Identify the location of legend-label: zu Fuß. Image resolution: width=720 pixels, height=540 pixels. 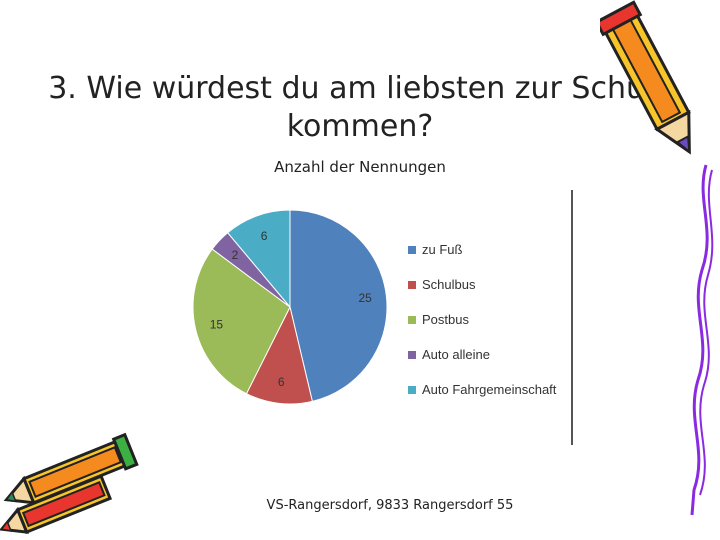
(442, 249).